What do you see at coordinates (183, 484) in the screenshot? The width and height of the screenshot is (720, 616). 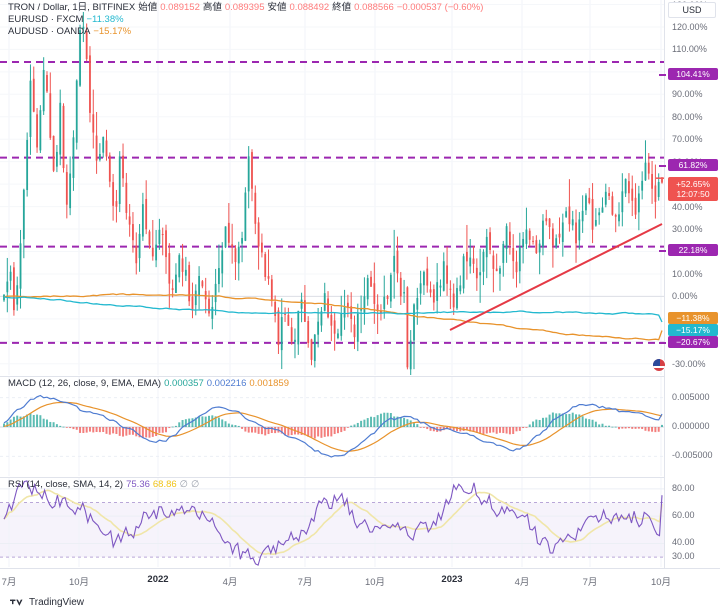 I see `no-entry-icon: ∅` at bounding box center [183, 484].